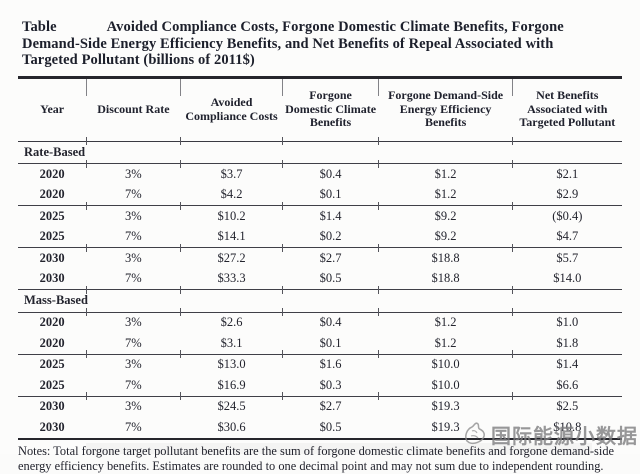 The height and width of the screenshot is (474, 640). I want to click on table-row: 2020 7% $3.1 $0.1 $1.2 $1.8, so click(320, 345).